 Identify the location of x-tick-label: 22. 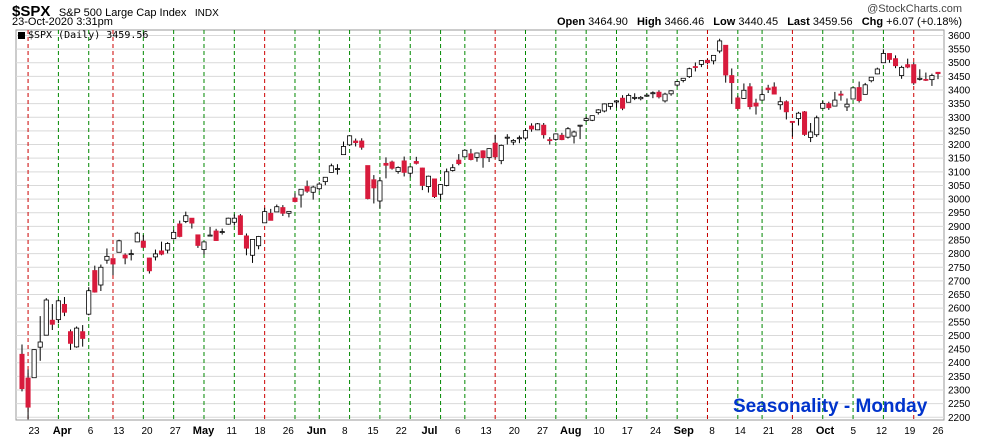
(402, 431).